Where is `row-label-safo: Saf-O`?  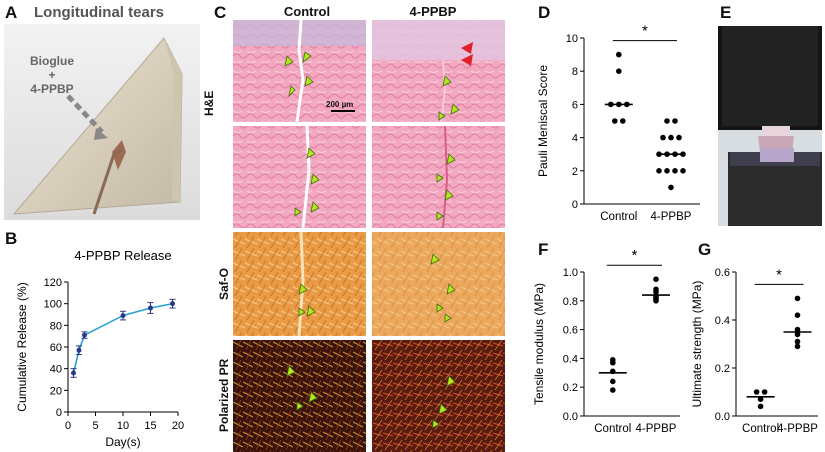 row-label-safo: Saf-O is located at coordinates (224, 283).